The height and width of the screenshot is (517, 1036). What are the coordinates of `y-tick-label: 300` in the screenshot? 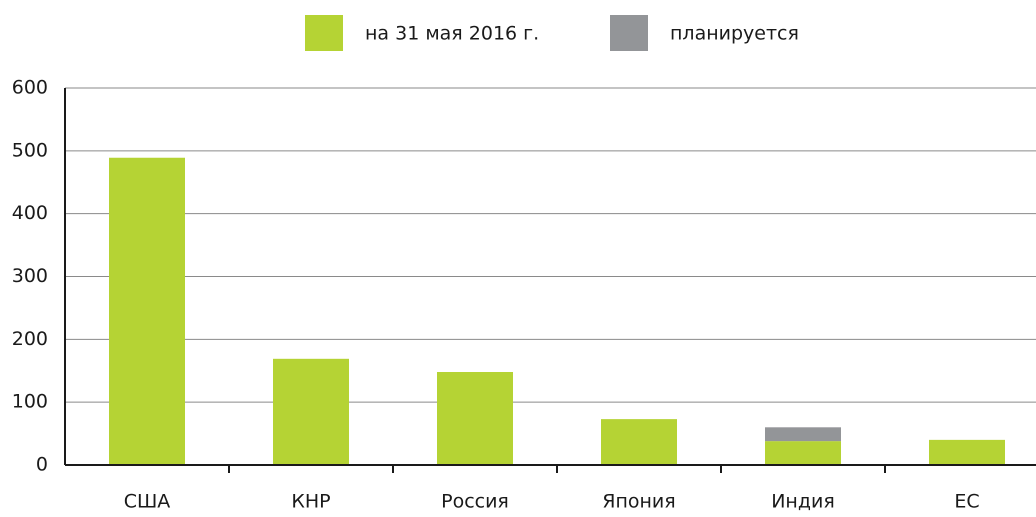 It's located at (30, 276).